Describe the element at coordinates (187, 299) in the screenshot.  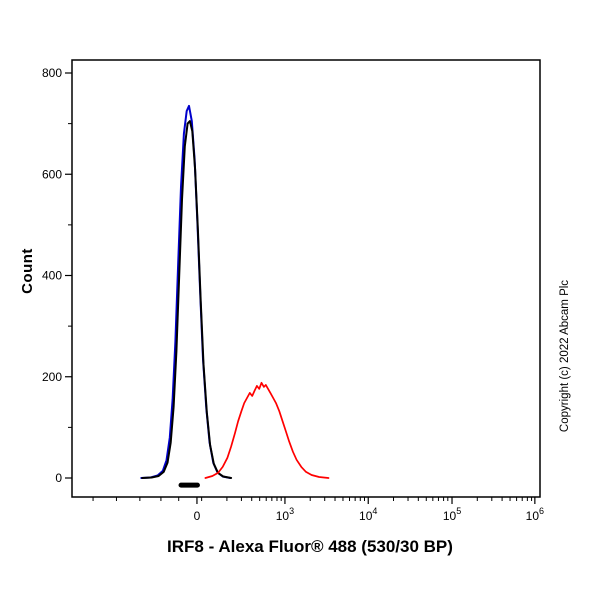
I see `series-control-black` at that location.